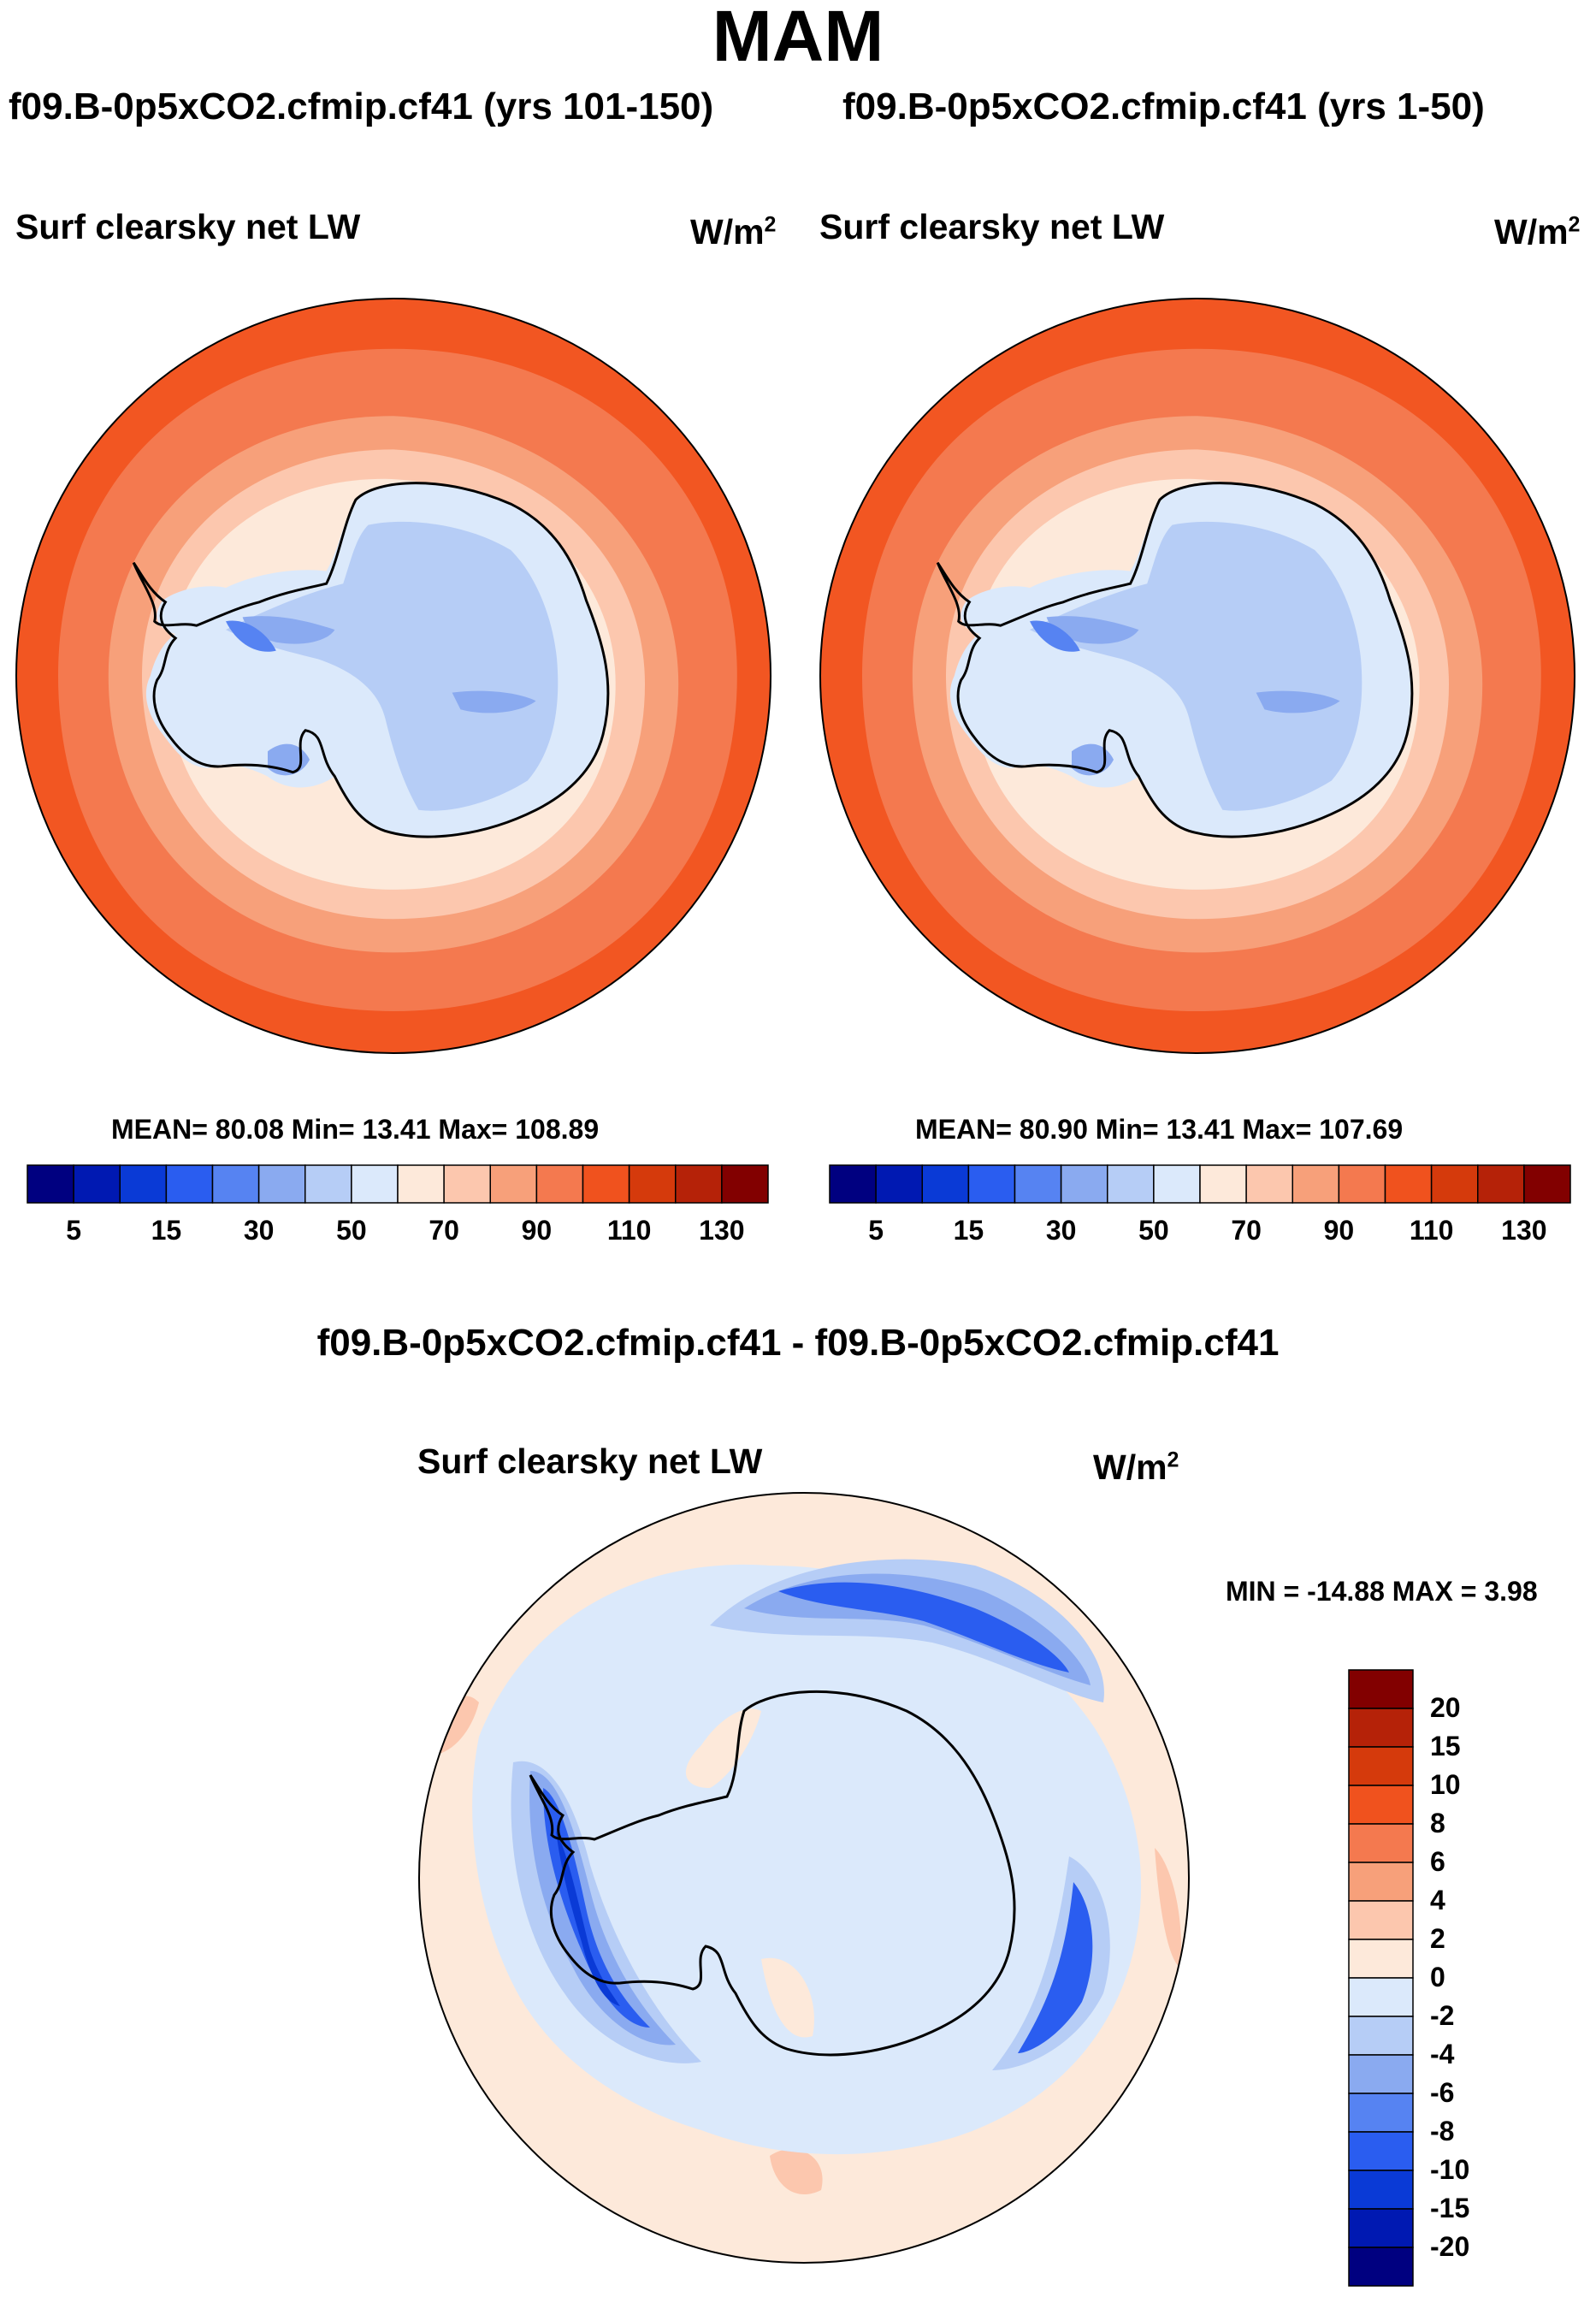  What do you see at coordinates (590, 1461) in the screenshot?
I see `diff-variable-label: Surf clearsky net LW` at bounding box center [590, 1461].